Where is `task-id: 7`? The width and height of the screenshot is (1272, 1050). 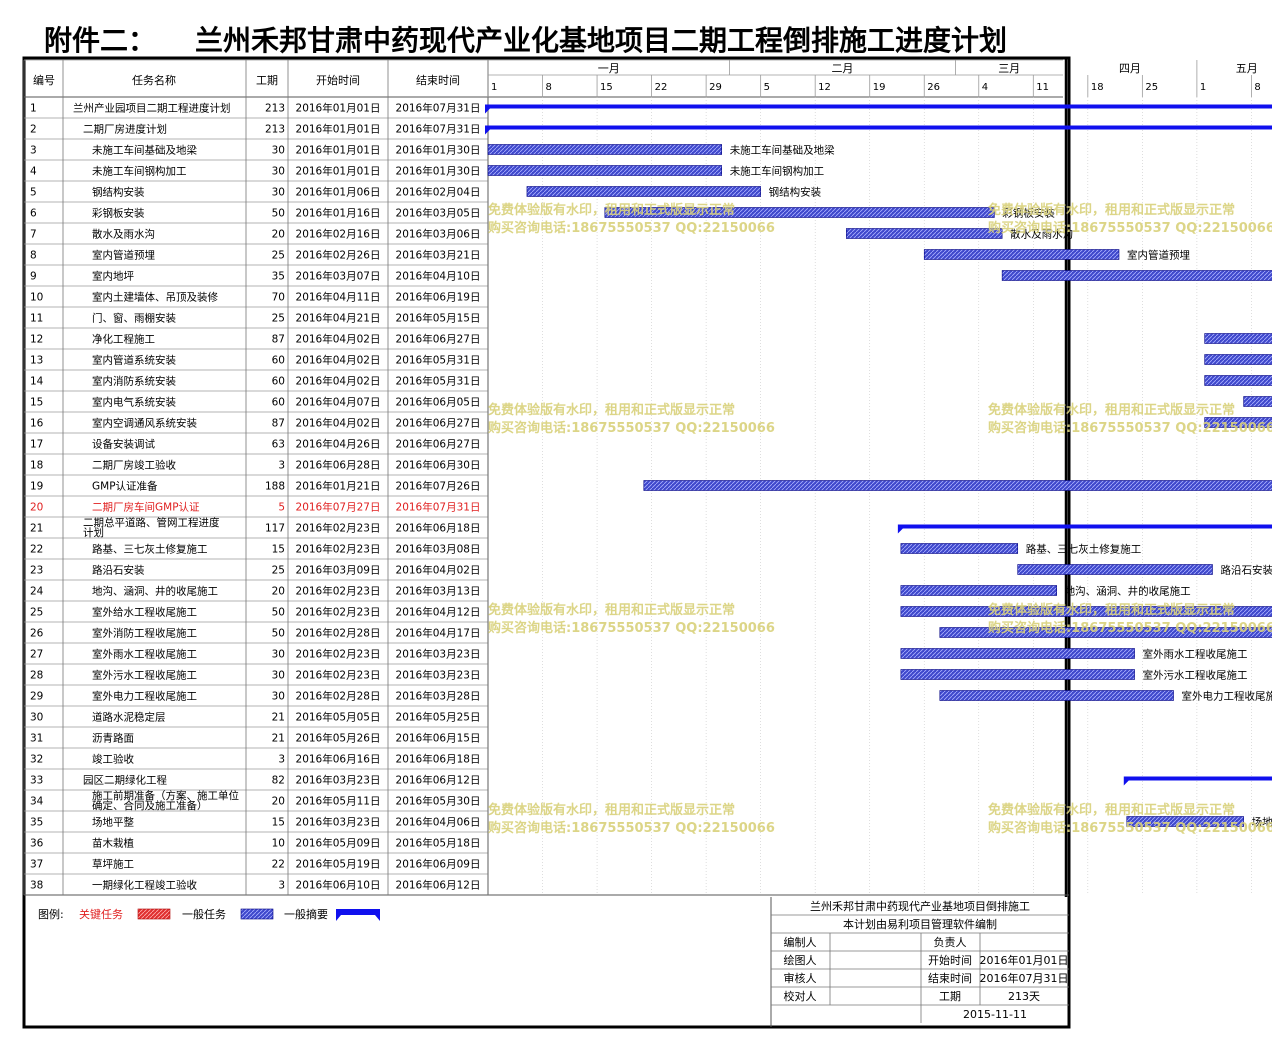 task-id: 7 is located at coordinates (33, 235).